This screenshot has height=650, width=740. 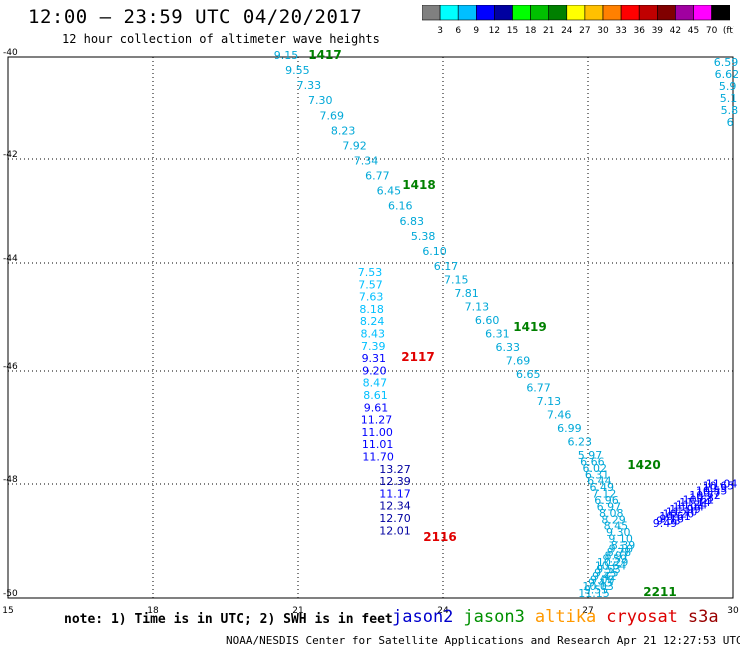 I want to click on satellite-legend-item: jason3, so click(x=494, y=617).